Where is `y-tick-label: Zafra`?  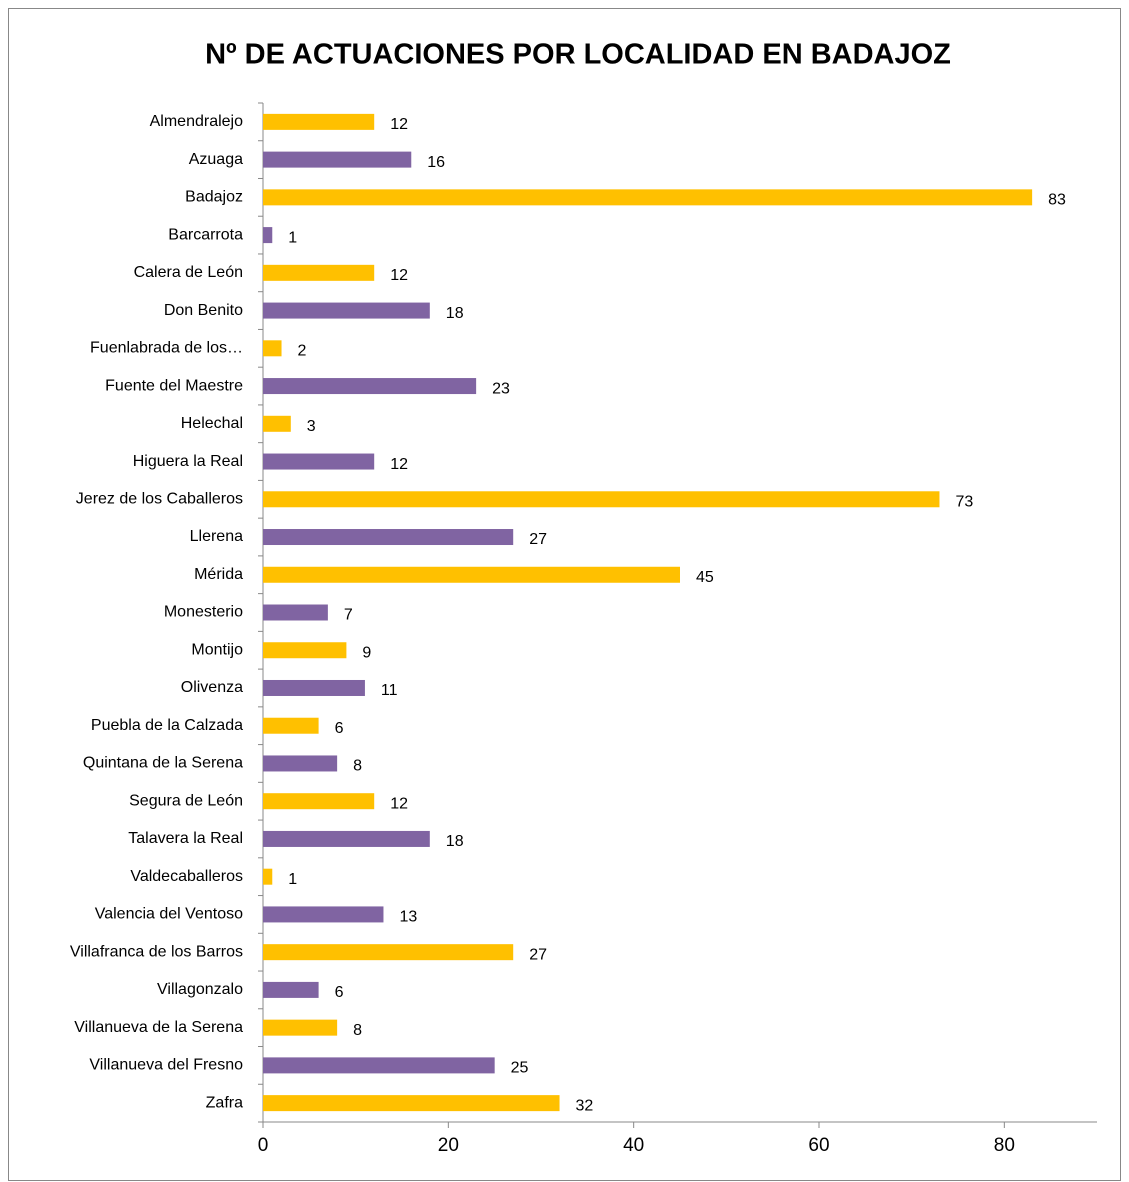 y-tick-label: Zafra is located at coordinates (224, 1102).